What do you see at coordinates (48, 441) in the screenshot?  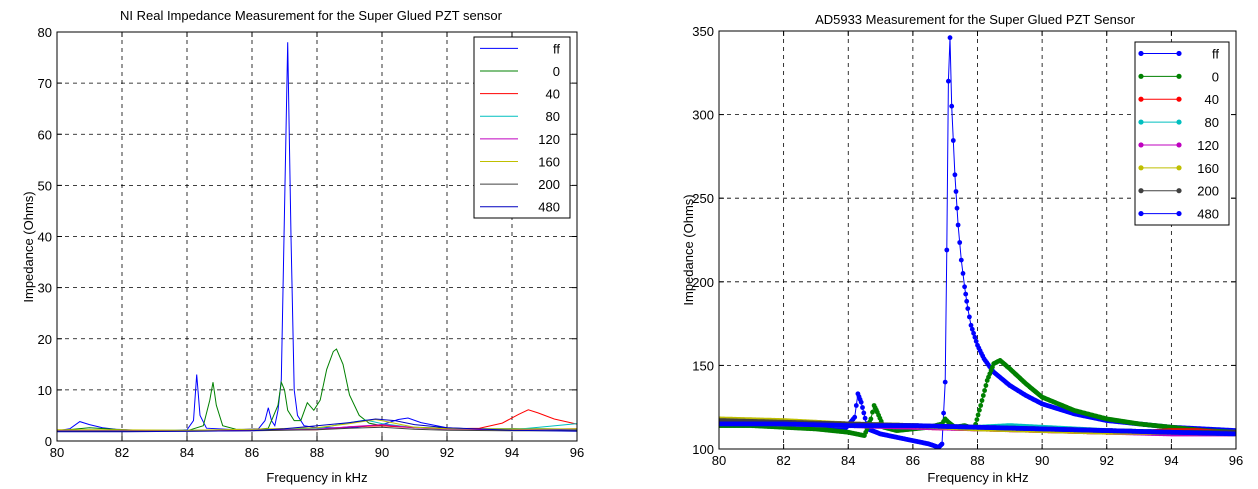 I see `left-y-tick-label: 0` at bounding box center [48, 441].